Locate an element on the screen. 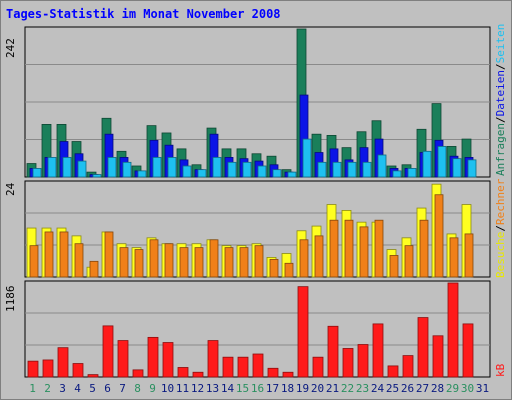 Image resolution: width=512 pixels, height=400 pixels. x-tick-label: 11 is located at coordinates (182, 388).